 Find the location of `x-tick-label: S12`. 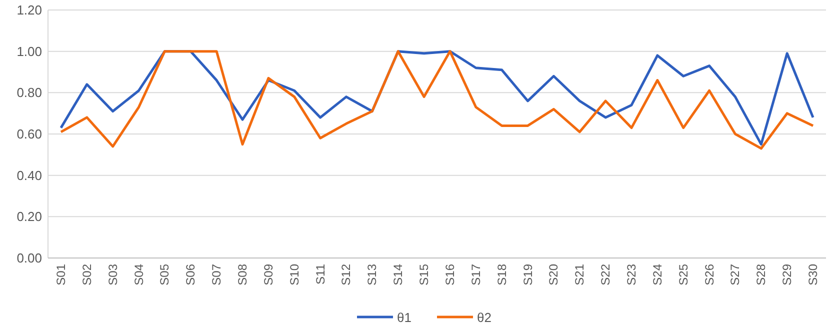

x-tick-label: S12 is located at coordinates (346, 275).